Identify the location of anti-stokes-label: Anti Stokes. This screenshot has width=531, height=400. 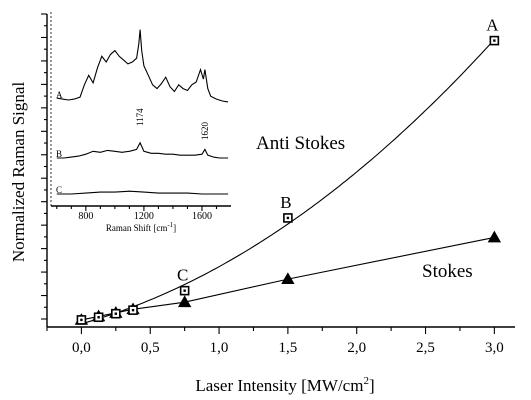
(300, 143).